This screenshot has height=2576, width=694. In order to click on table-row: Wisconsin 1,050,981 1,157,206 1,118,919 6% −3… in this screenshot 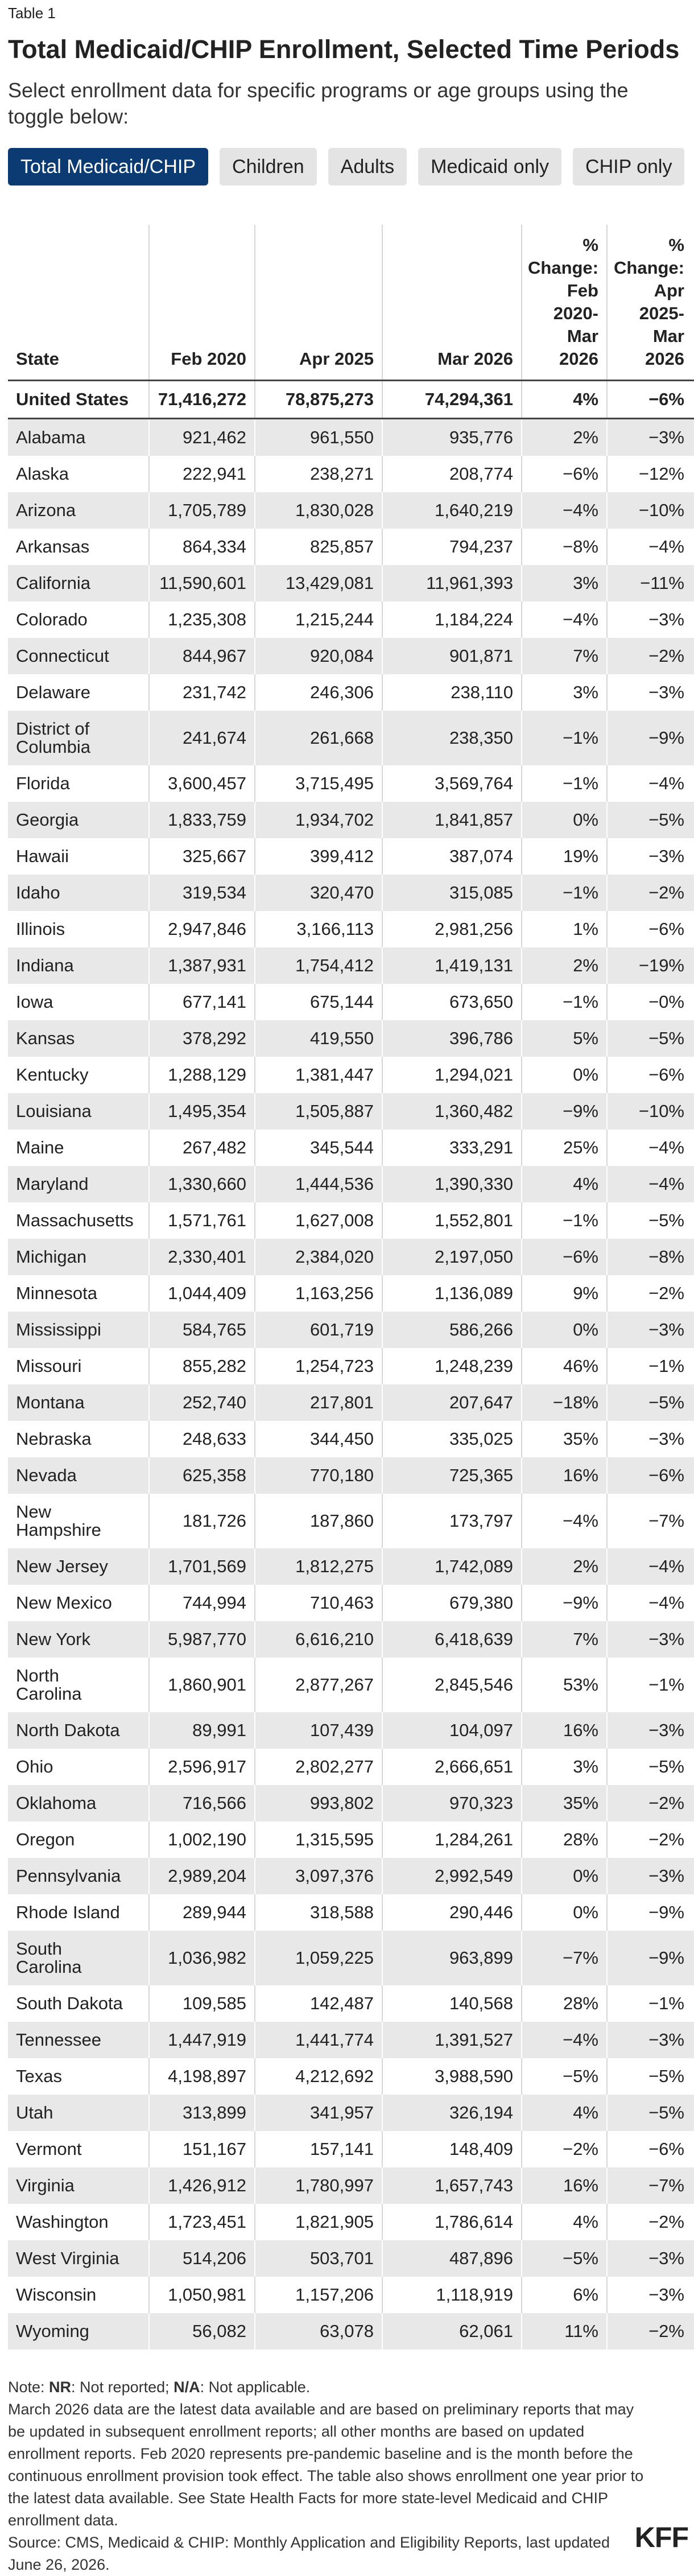, I will do `click(351, 2295)`.